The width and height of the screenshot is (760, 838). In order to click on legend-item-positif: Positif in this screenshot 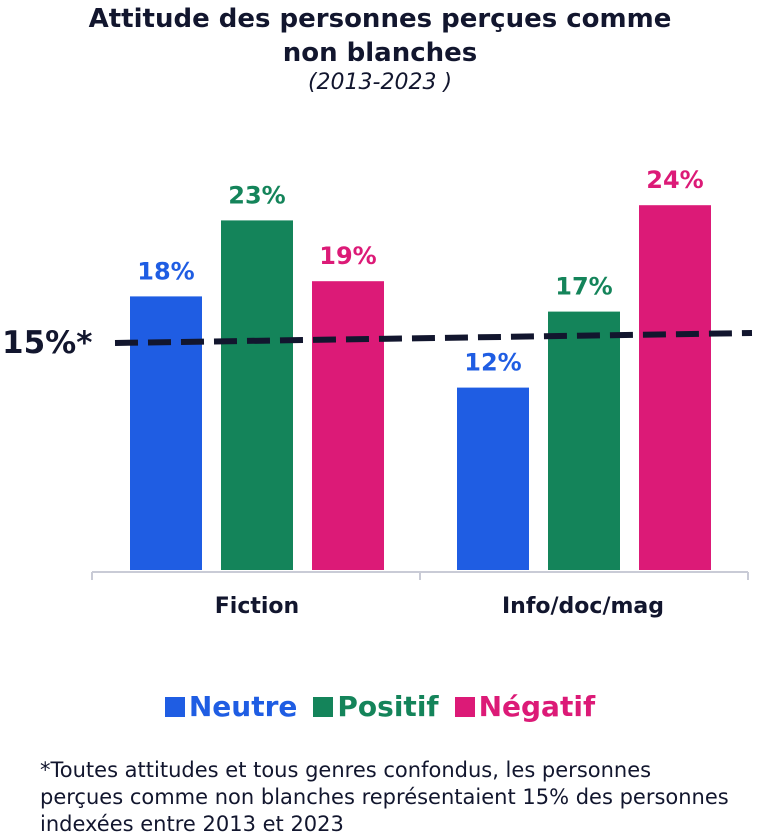, I will do `click(376, 707)`.